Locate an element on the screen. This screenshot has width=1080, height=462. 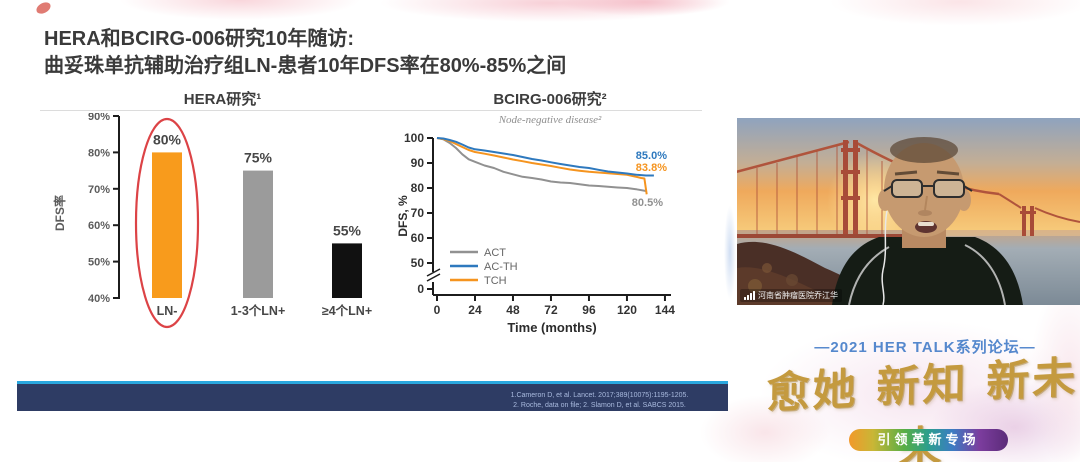
signal-bars-icon is located at coordinates (749, 295).